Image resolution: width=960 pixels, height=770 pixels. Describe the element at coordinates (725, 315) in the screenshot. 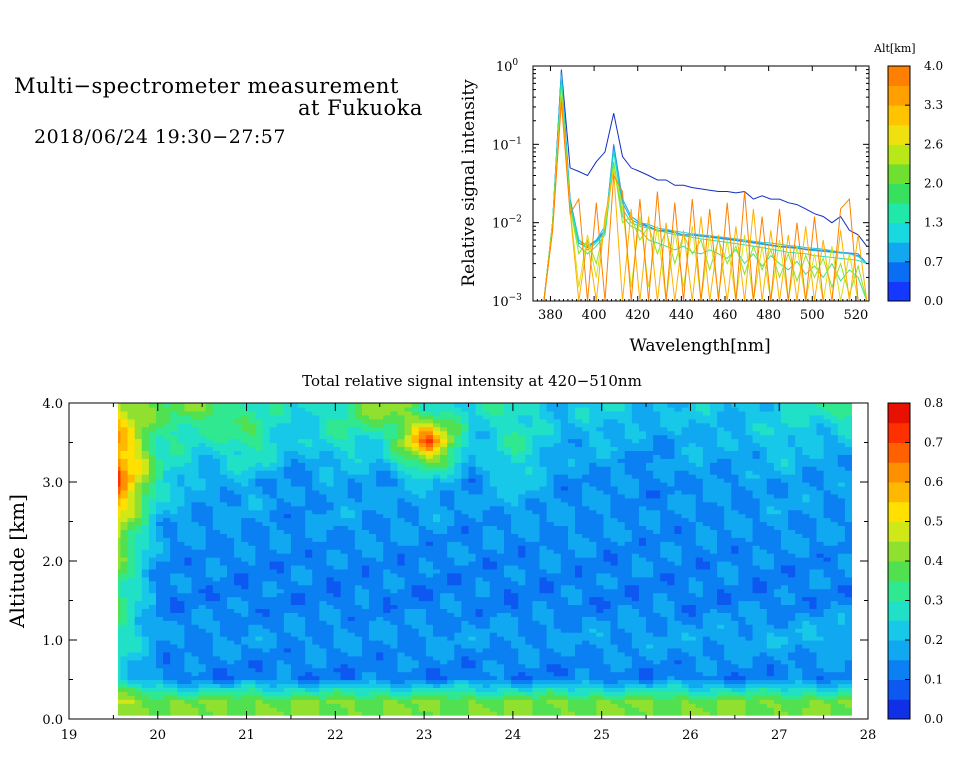

I see `spectrum-x-tick-label: 460` at that location.